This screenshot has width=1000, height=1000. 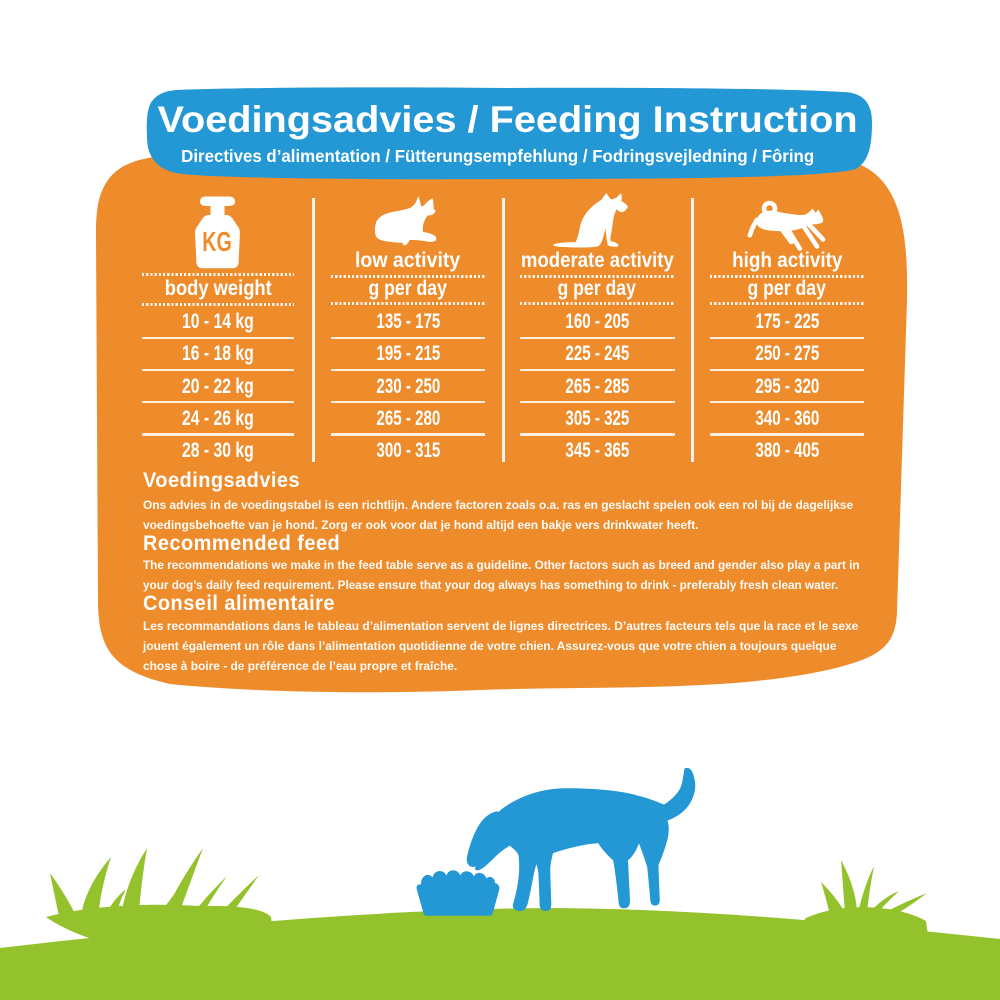 I want to click on svg-text: KG, so click(x=217, y=241).